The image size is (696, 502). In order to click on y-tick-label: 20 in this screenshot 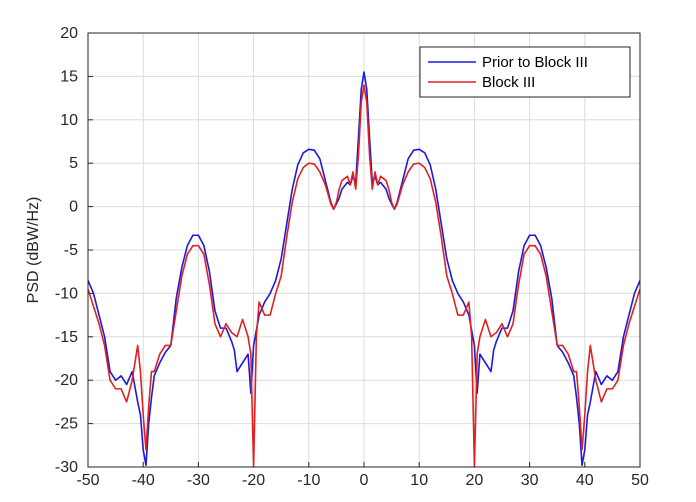, I will do `click(69, 33)`.